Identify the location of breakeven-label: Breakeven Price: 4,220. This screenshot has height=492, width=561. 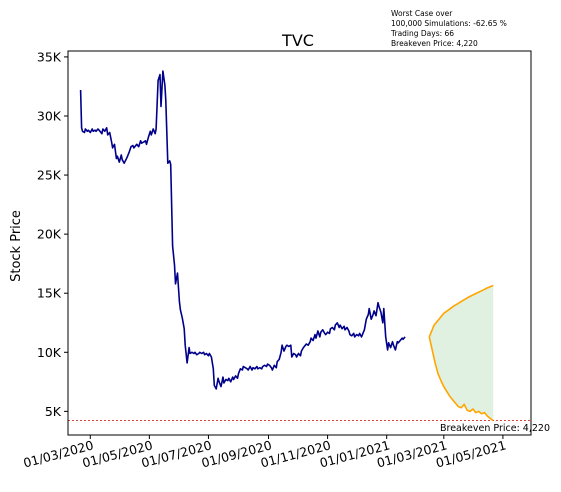
(495, 428).